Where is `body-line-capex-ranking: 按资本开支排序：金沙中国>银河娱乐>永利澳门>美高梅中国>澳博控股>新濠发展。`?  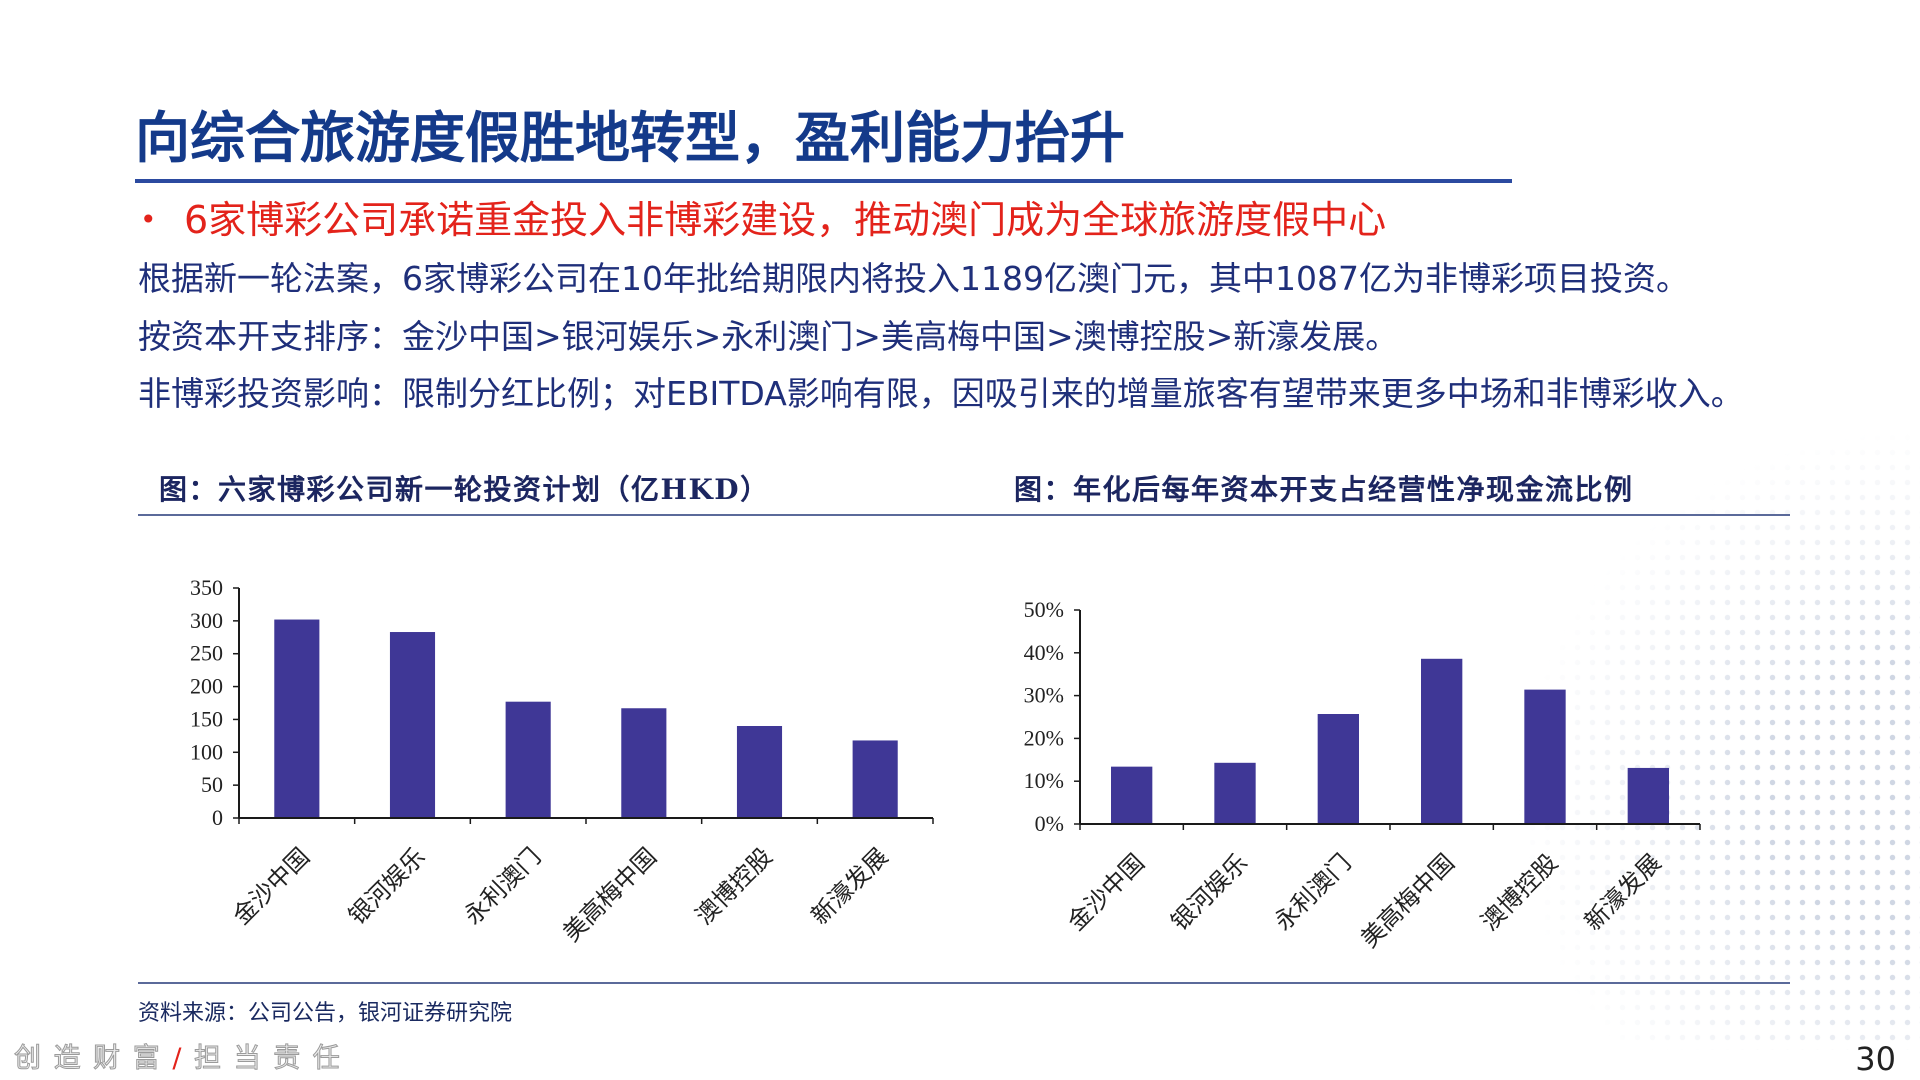 body-line-capex-ranking: 按资本开支排序：金沙中国>银河娱乐>永利澳门>美高梅中国>澳博控股>新濠发展。 is located at coordinates (768, 336).